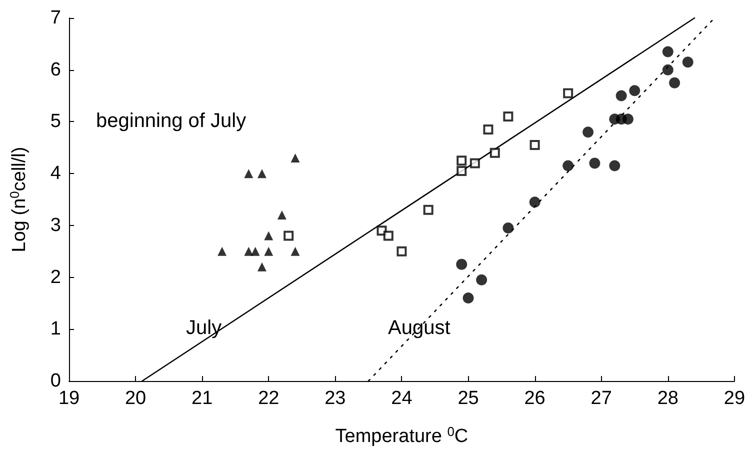 Image resolution: width=748 pixels, height=462 pixels. I want to click on y-tick-label: 0, so click(55, 381).